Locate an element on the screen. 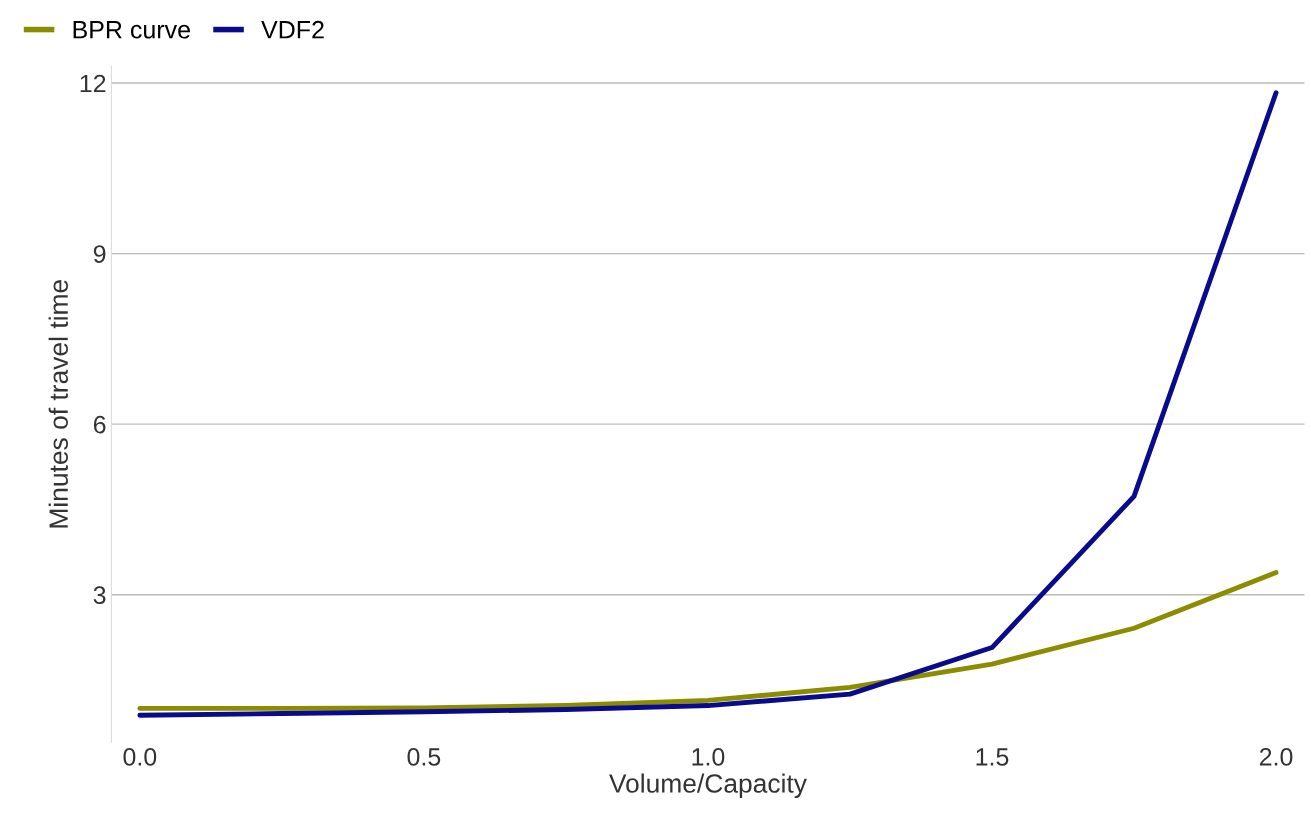  y-tick-label: 12 is located at coordinates (93, 83).